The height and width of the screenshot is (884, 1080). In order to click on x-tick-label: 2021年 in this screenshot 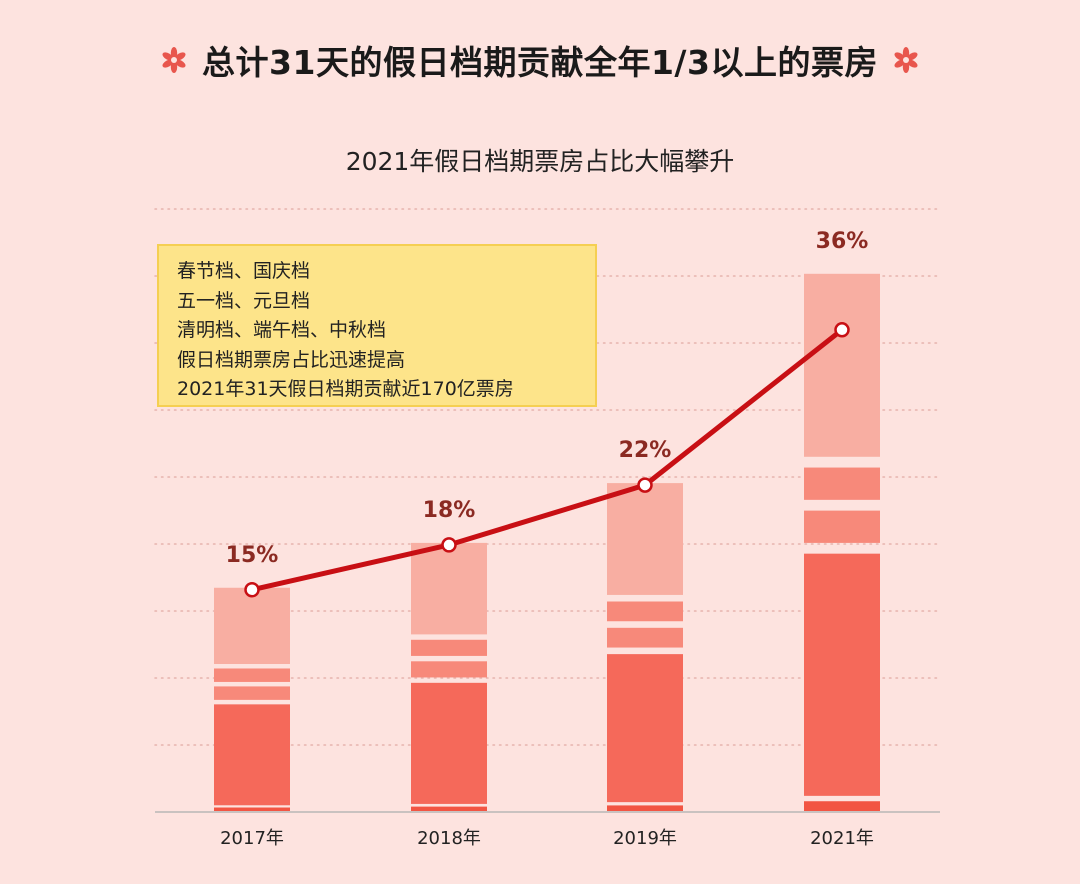, I will do `click(842, 838)`.